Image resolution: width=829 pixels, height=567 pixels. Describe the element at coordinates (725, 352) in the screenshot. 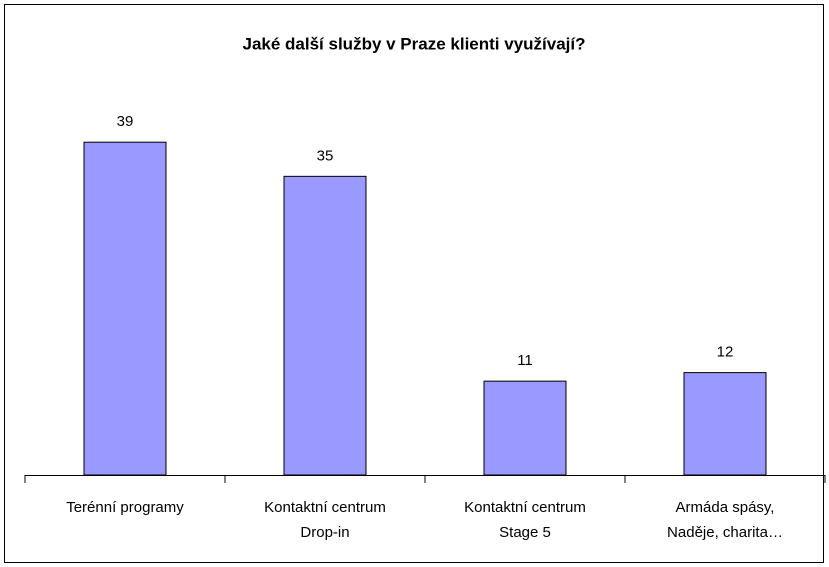

I see `data-label: 12` at that location.